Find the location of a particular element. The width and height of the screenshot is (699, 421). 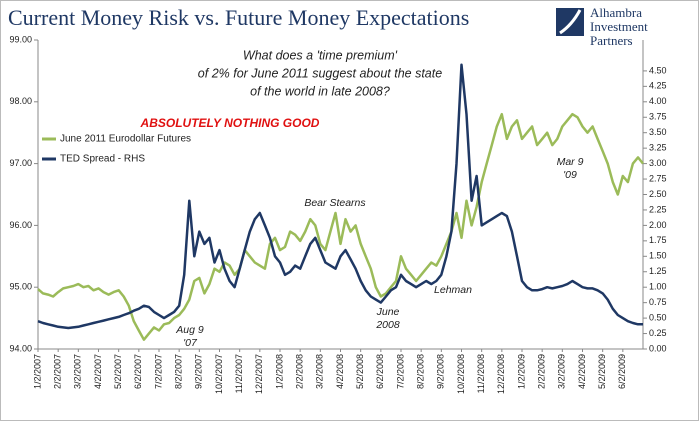

logo-swoosh is located at coordinates (570, 22).